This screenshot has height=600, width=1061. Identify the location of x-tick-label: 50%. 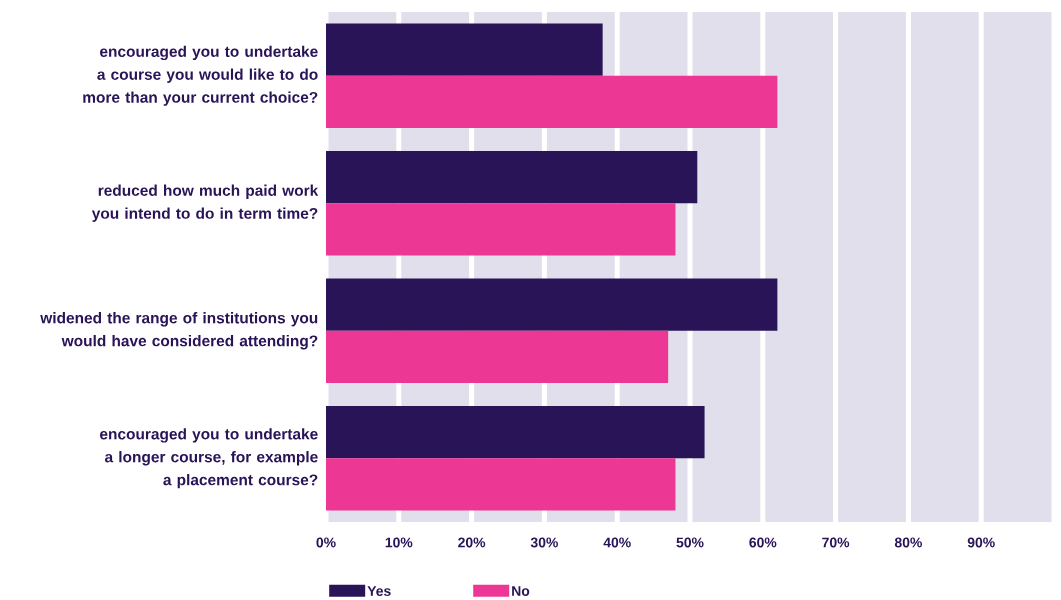
(690, 542).